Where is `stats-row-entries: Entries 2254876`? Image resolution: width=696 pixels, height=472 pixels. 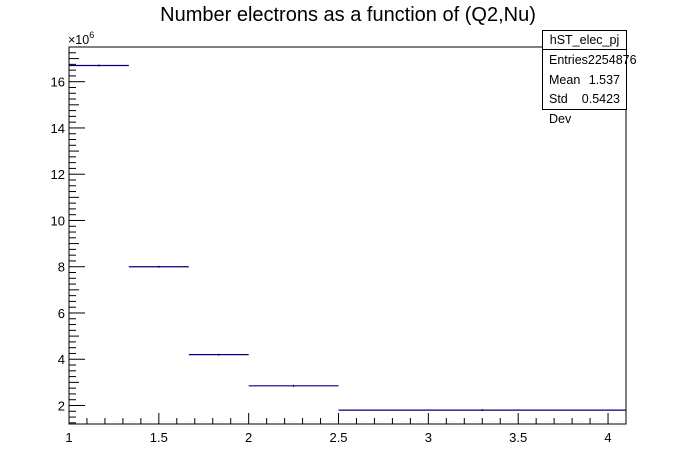
stats-row-entries: Entries 2254876 is located at coordinates (590, 60).